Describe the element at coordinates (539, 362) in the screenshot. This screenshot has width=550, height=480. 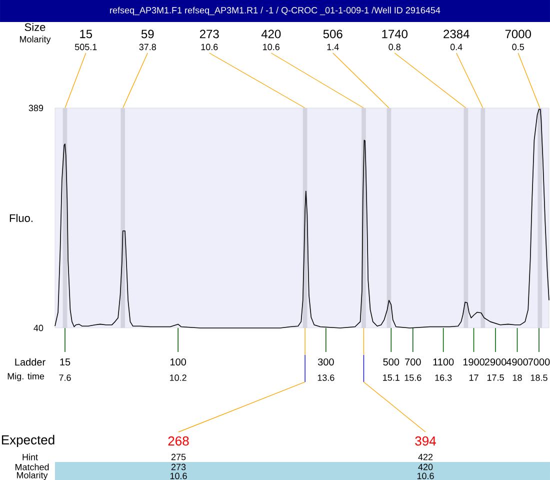
I see `text: 7000` at that location.